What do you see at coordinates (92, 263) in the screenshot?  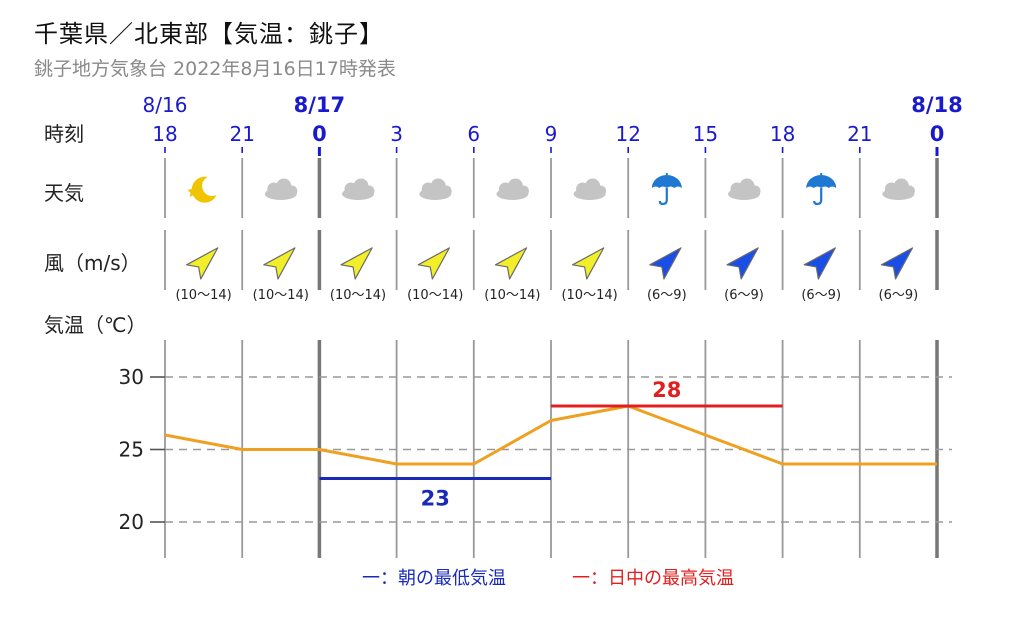 I see `row-label-wind: 風（m/s）` at bounding box center [92, 263].